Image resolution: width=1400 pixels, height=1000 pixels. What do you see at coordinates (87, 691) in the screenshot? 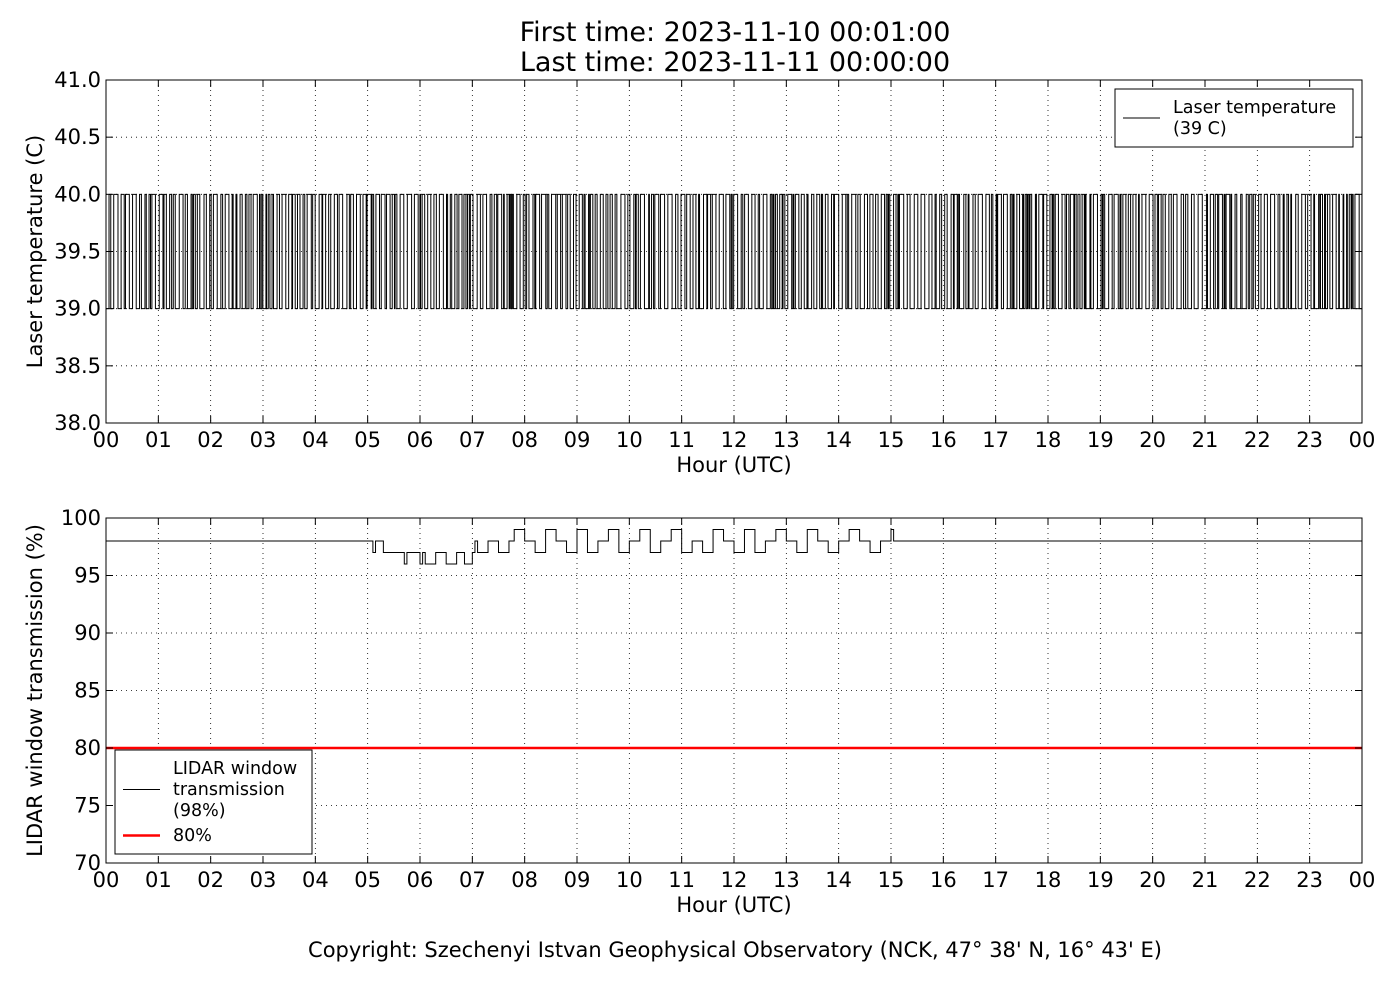
I see `y-tick-label: 85` at bounding box center [87, 691].